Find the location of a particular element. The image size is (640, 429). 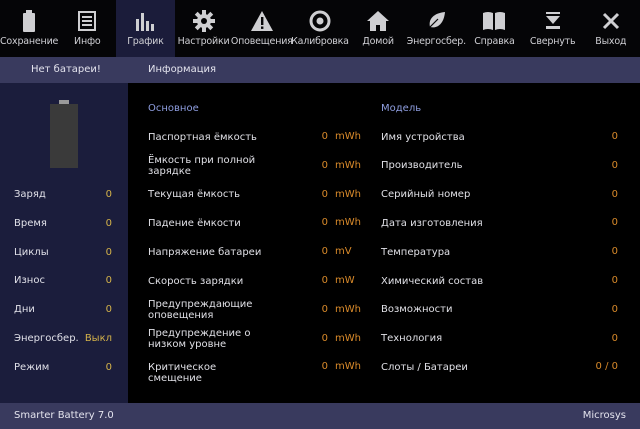

stat-label: Заряд is located at coordinates (30, 194).